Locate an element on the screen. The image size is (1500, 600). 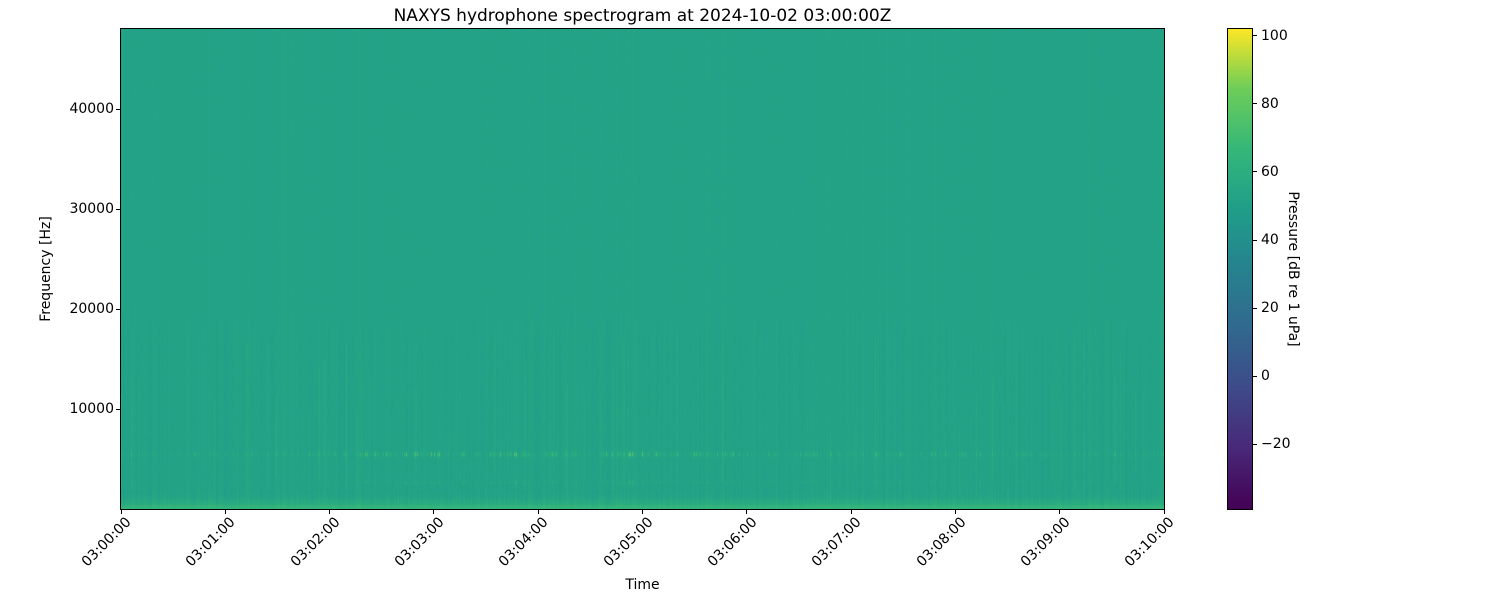
colorbar-tick-label: 0 is located at coordinates (1265, 376).